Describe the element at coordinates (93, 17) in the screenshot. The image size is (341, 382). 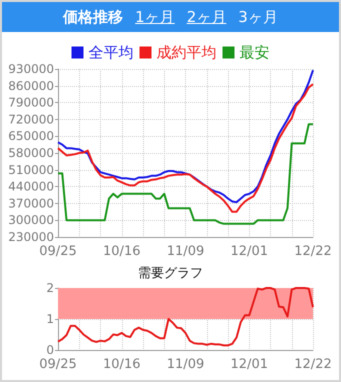
I see `chart-title: 価格推移` at that location.